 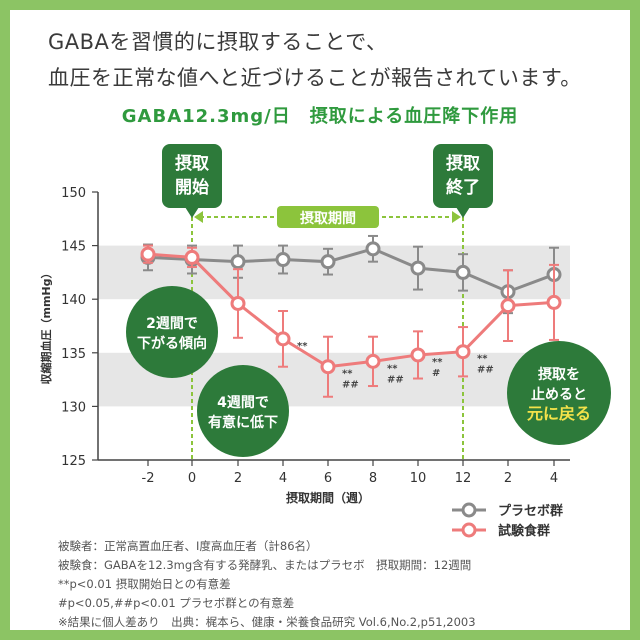 What do you see at coordinates (218, 42) in the screenshot?
I see `intro-line-1: GABAを習慣的に摂取することで、` at bounding box center [218, 42].